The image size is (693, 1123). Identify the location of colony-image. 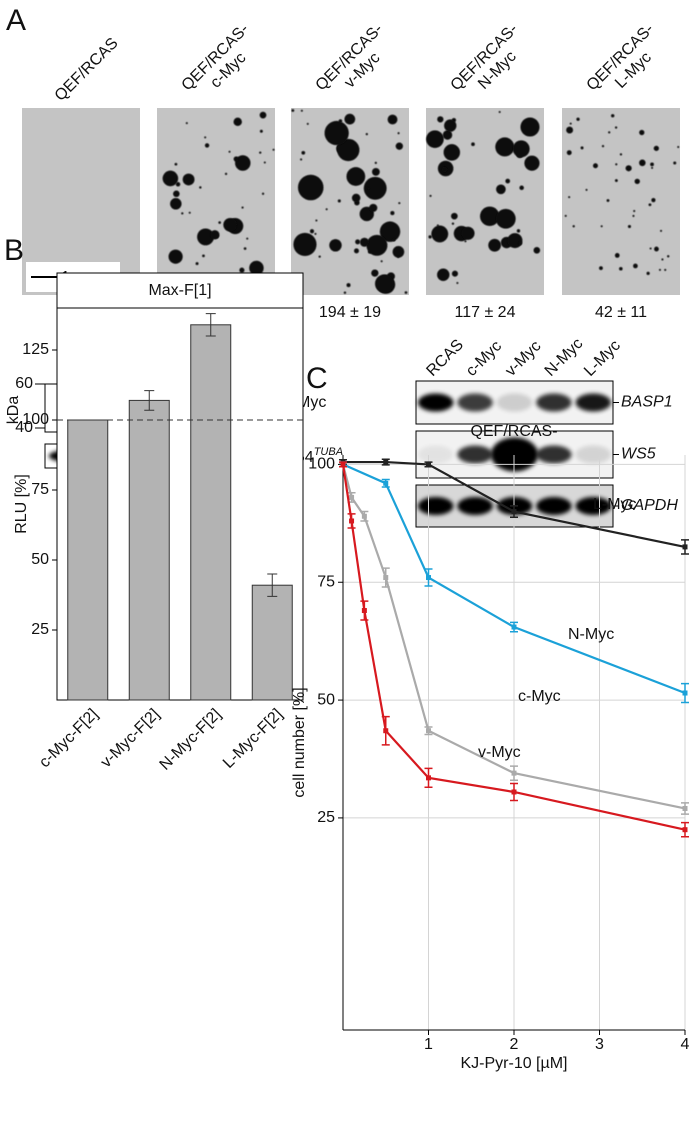
(350, 201).